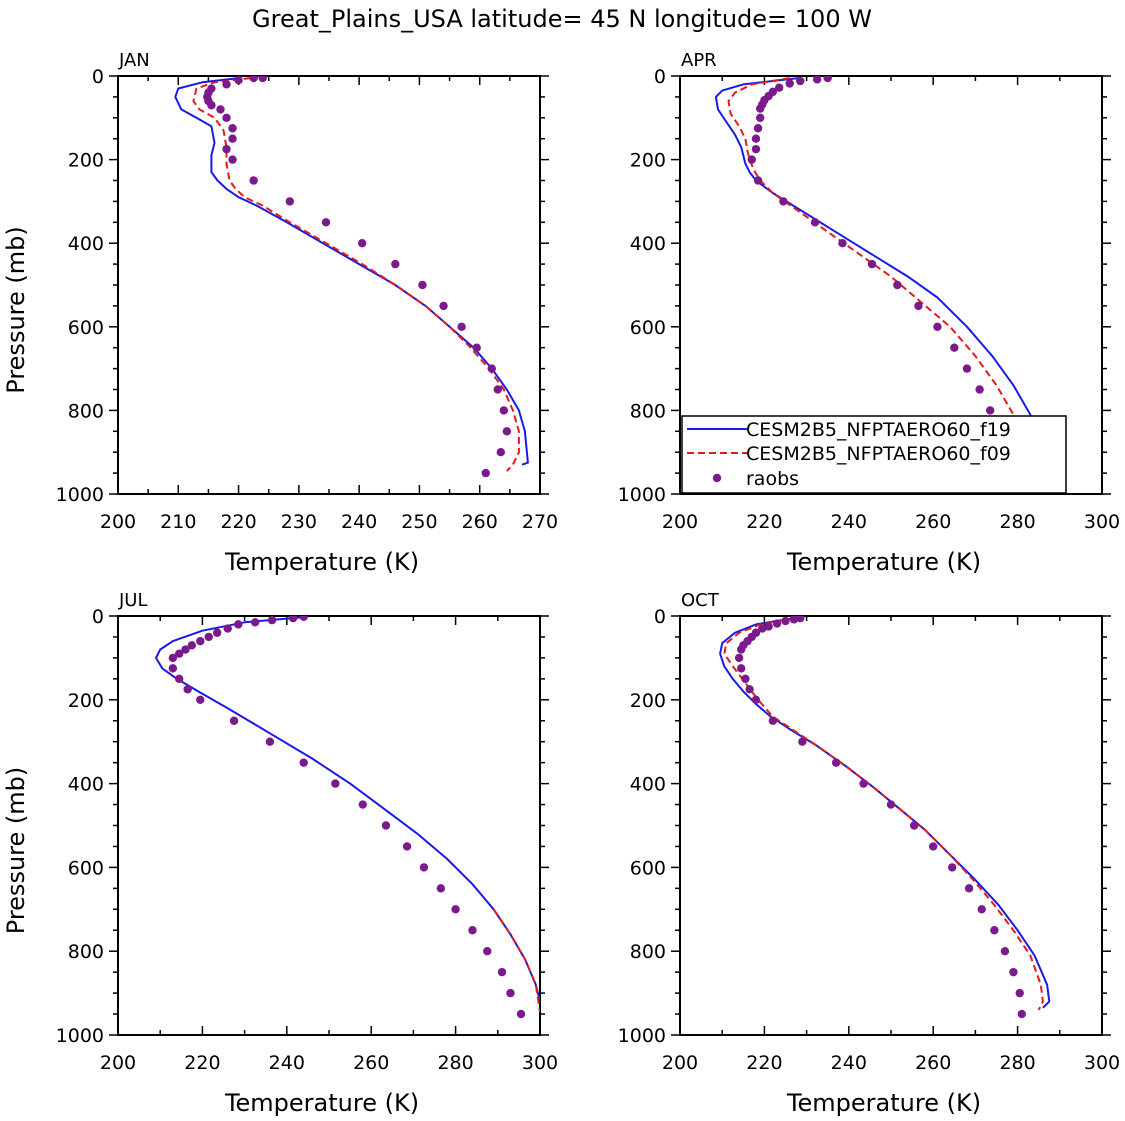  I want to click on x-tick-label: 240, so click(849, 1063).